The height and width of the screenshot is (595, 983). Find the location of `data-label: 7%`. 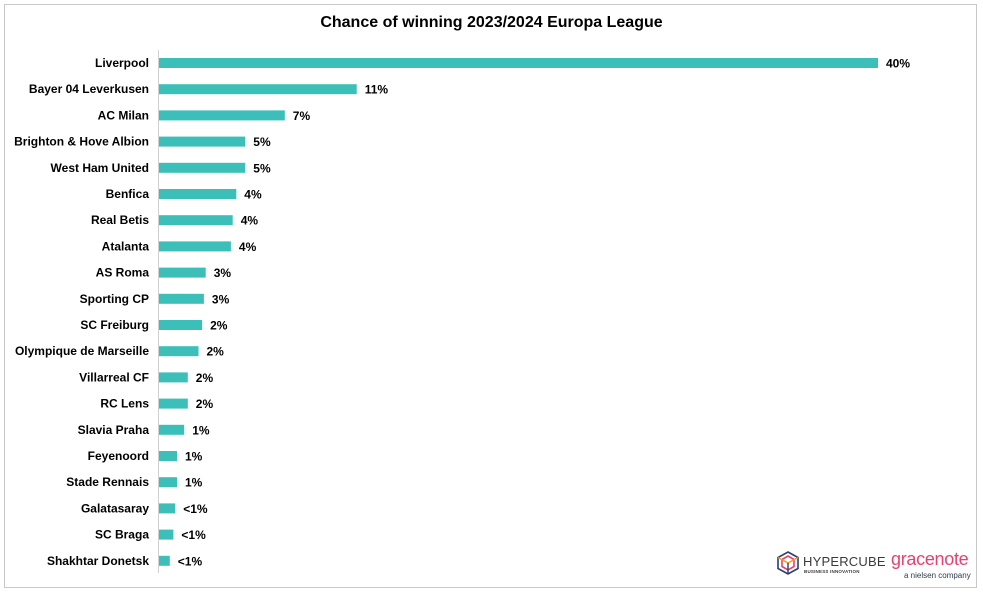

data-label: 7% is located at coordinates (302, 116).